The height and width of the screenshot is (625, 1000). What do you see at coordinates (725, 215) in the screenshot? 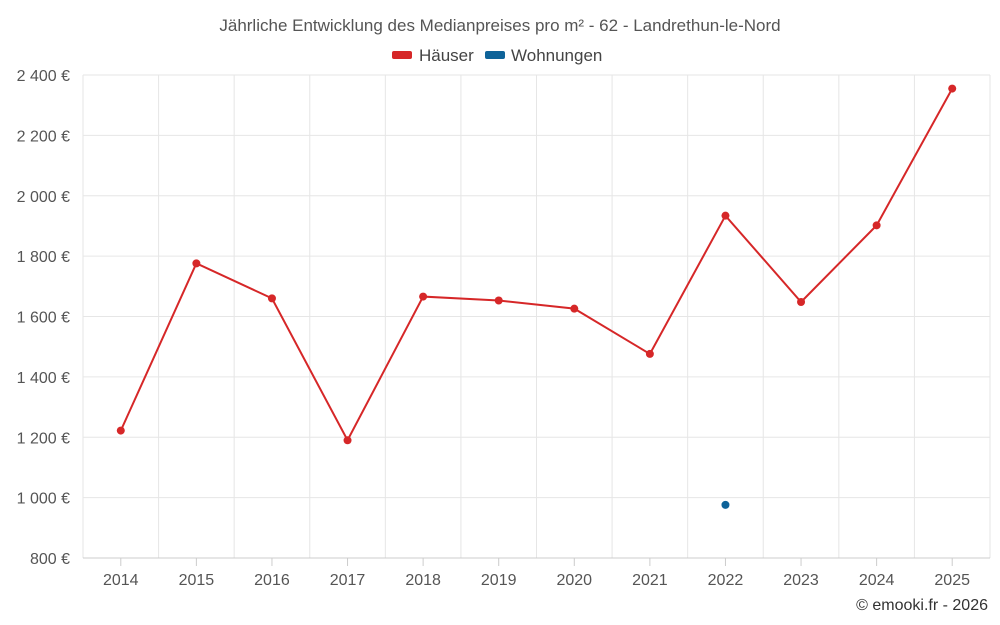
I see `data-point-haeuser-2022` at bounding box center [725, 215].